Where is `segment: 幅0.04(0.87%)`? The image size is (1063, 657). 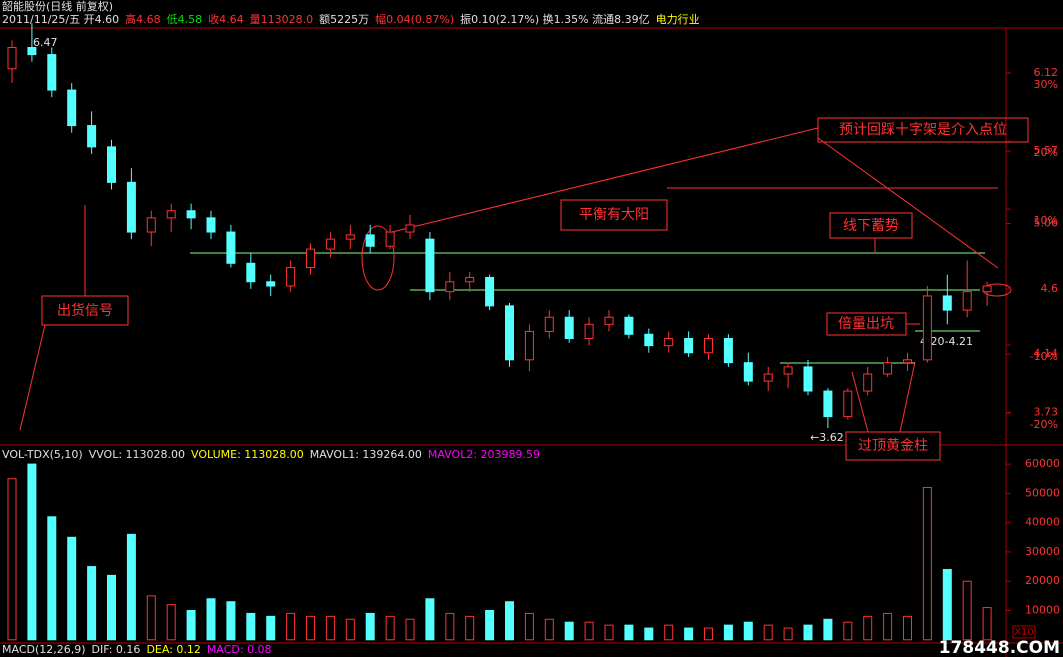
segment: 幅0.04(0.87%) is located at coordinates (414, 19).